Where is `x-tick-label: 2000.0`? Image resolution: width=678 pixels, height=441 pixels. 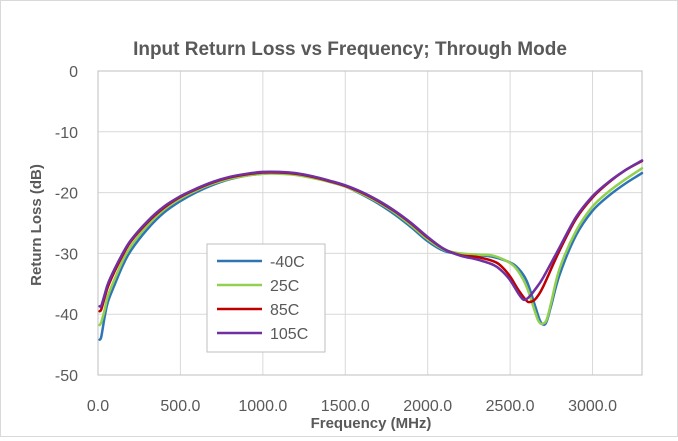
x-tick-label: 2000.0 is located at coordinates (427, 406).